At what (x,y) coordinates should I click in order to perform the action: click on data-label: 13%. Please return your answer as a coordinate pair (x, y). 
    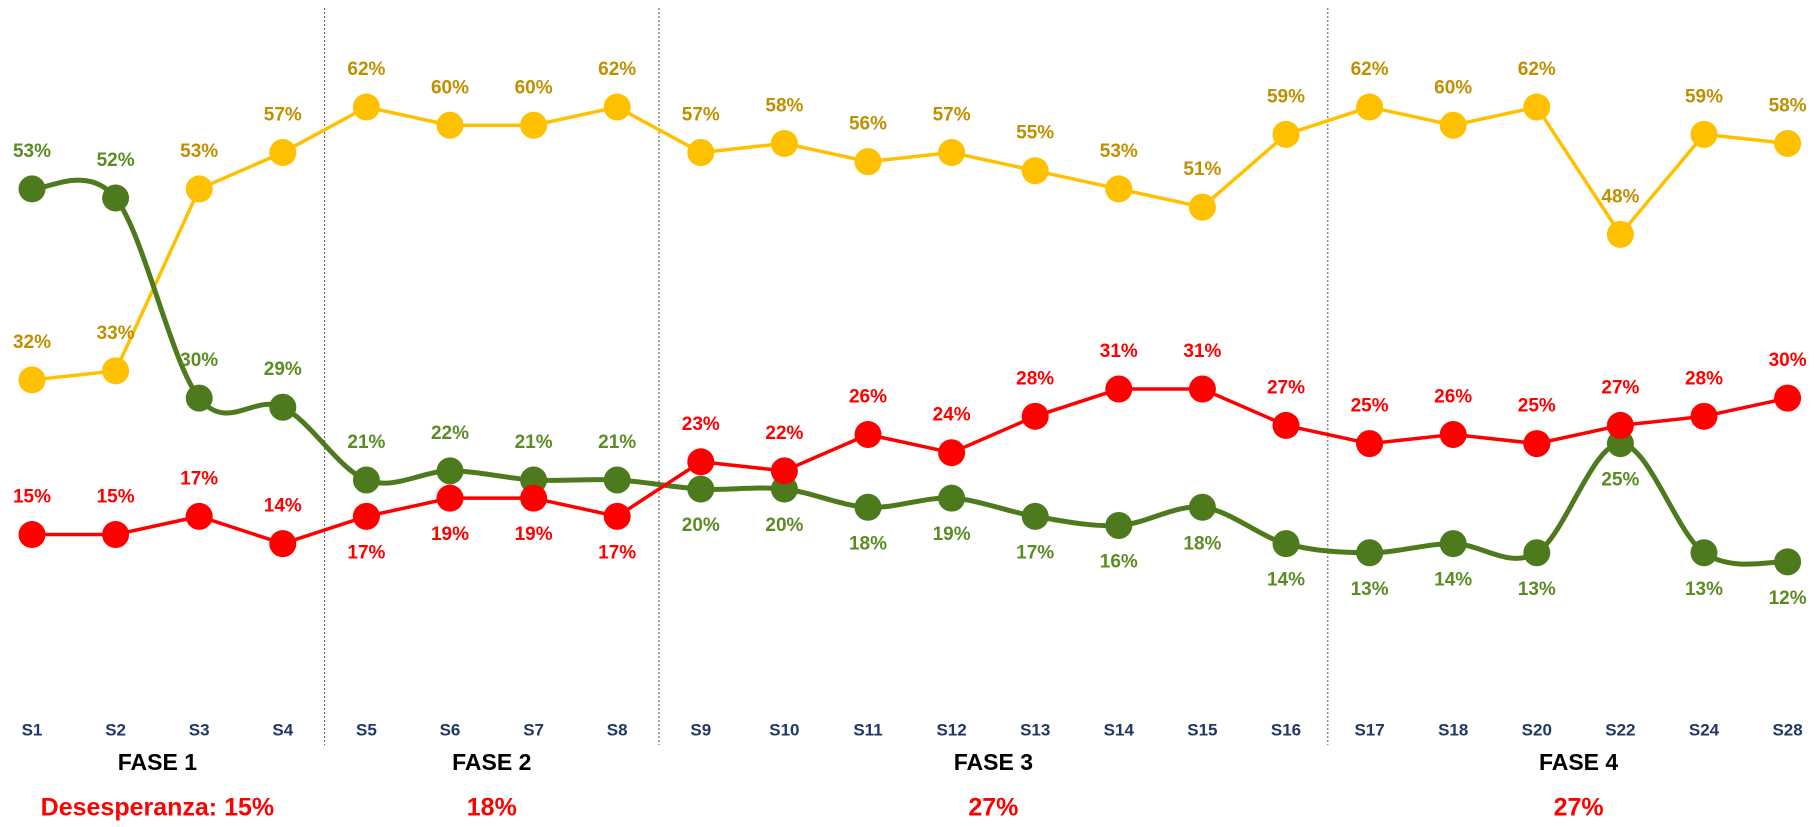
    Looking at the image, I should click on (1704, 589).